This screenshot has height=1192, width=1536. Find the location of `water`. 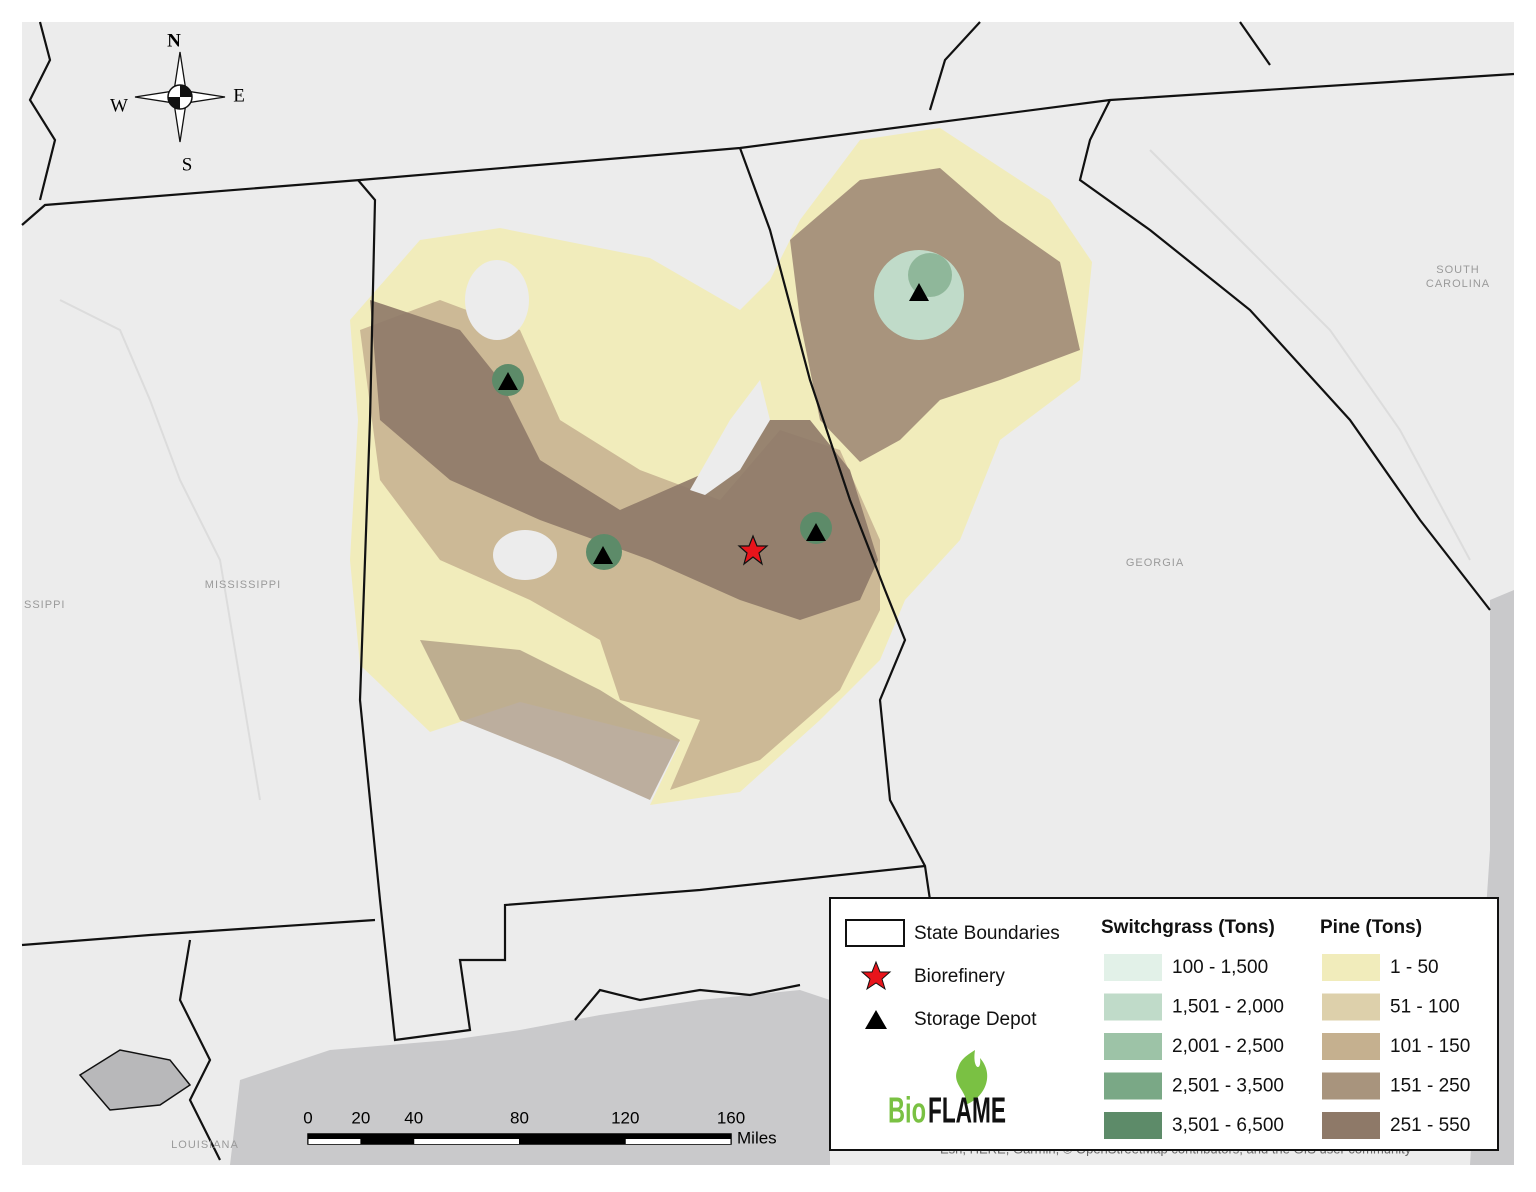

water is located at coordinates (530, 1077).